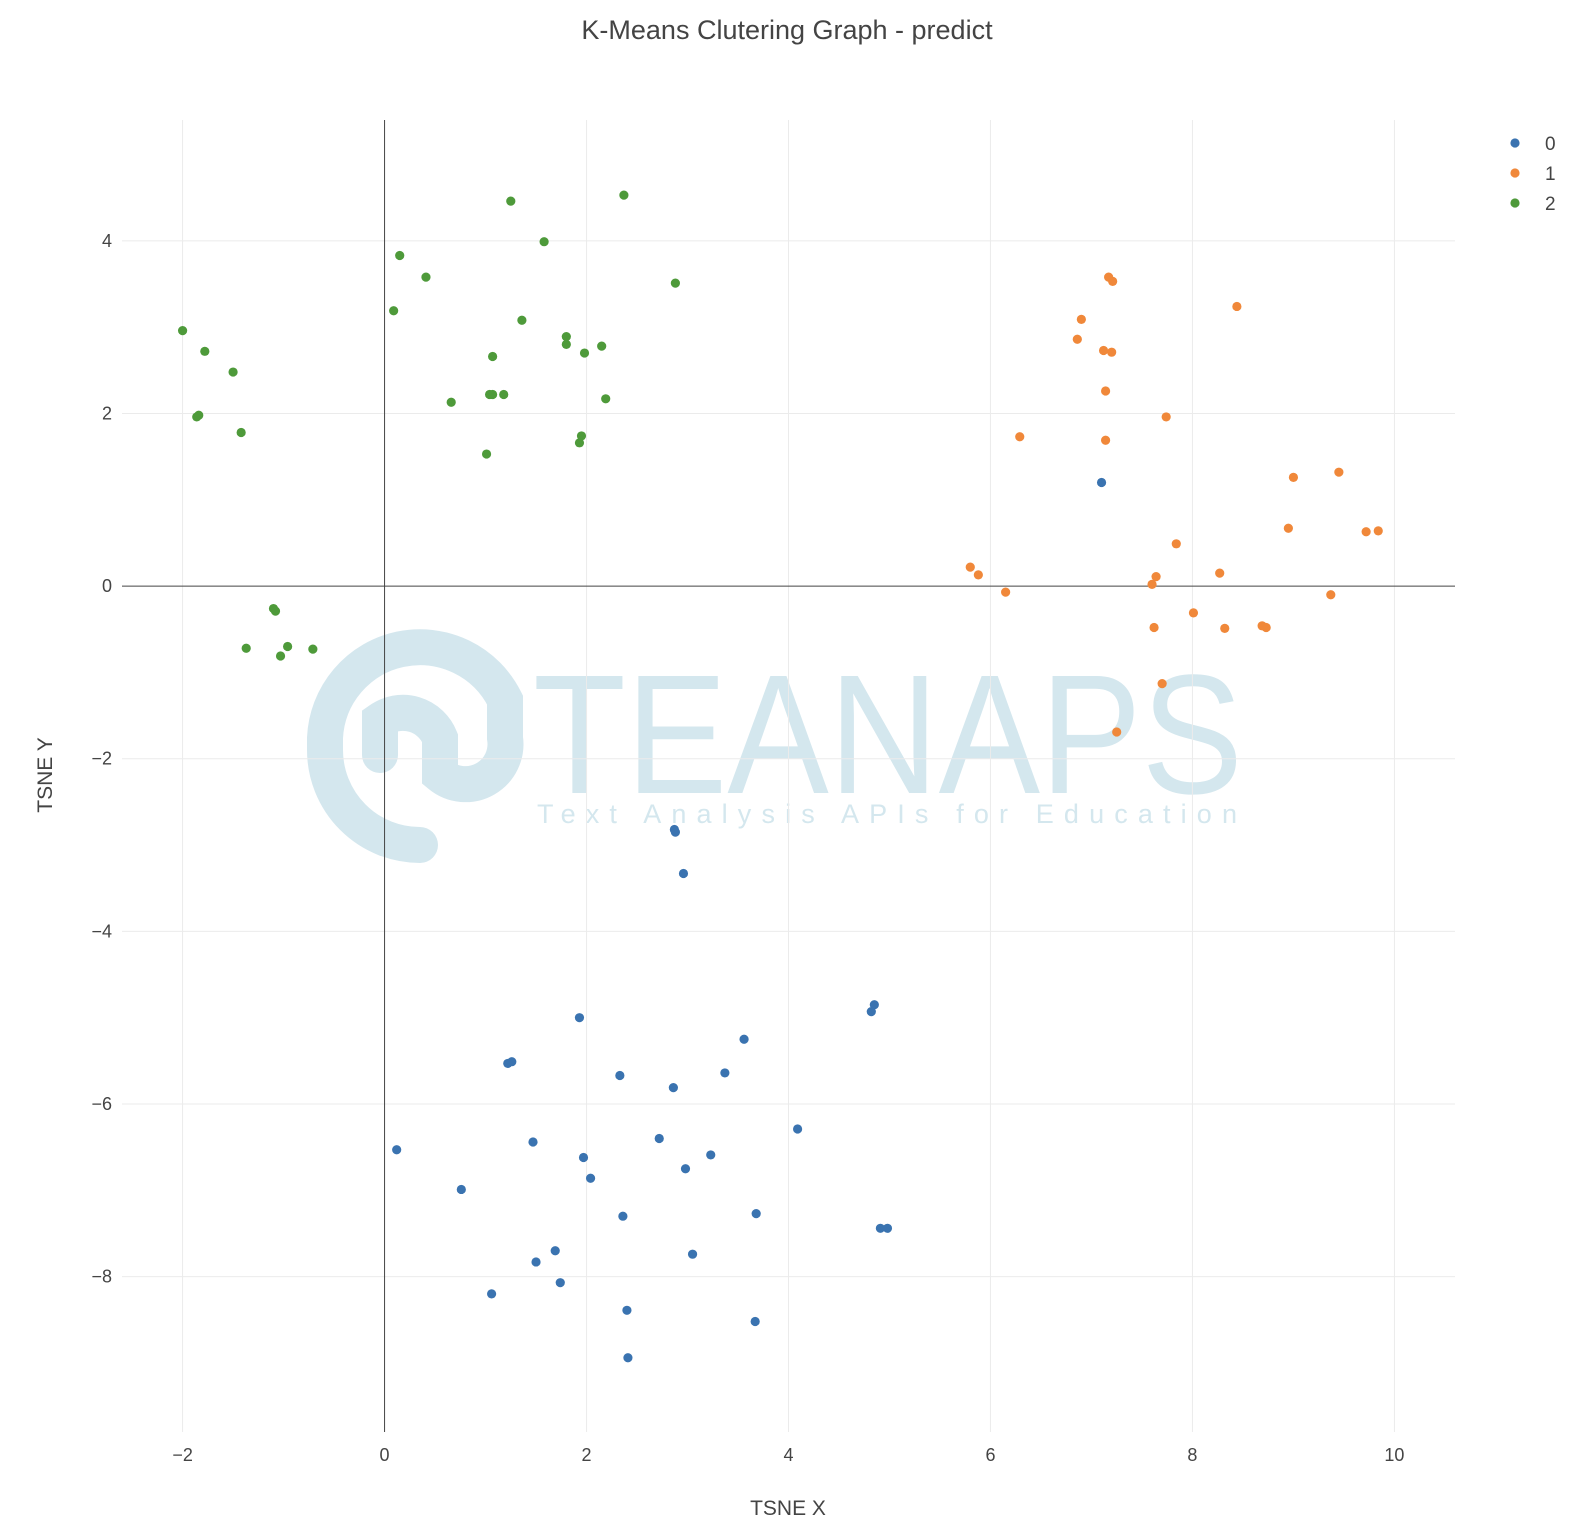 The image size is (1590, 1537). I want to click on x-tick-label: 2, so click(587, 1455).